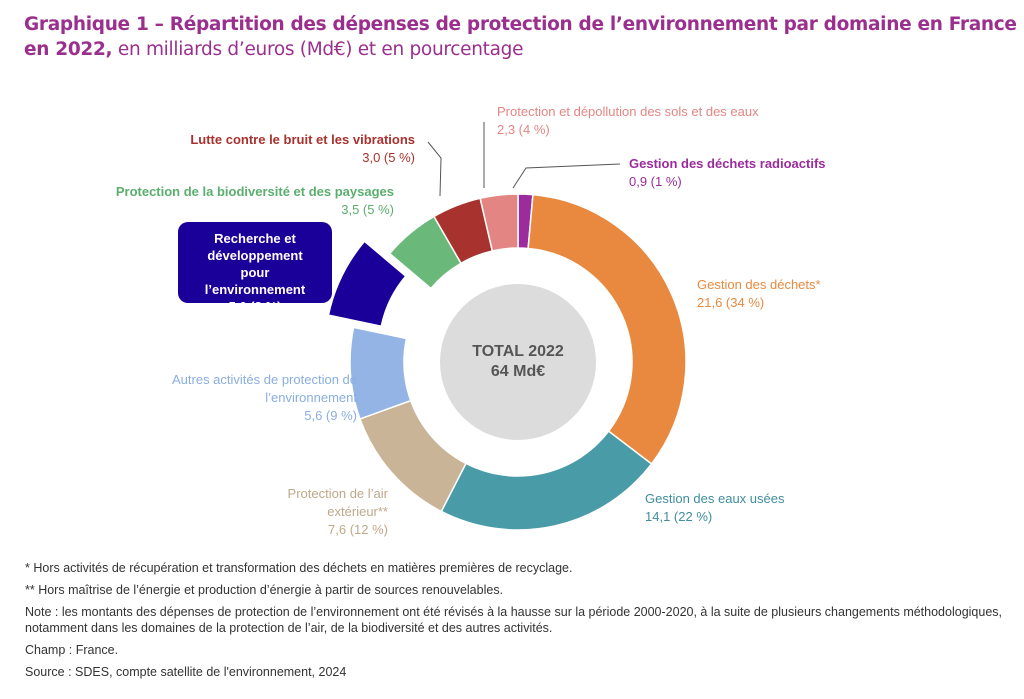 This screenshot has width=1024, height=699. I want to click on slice-label: Gestion des déchets radioactifs, so click(727, 163).